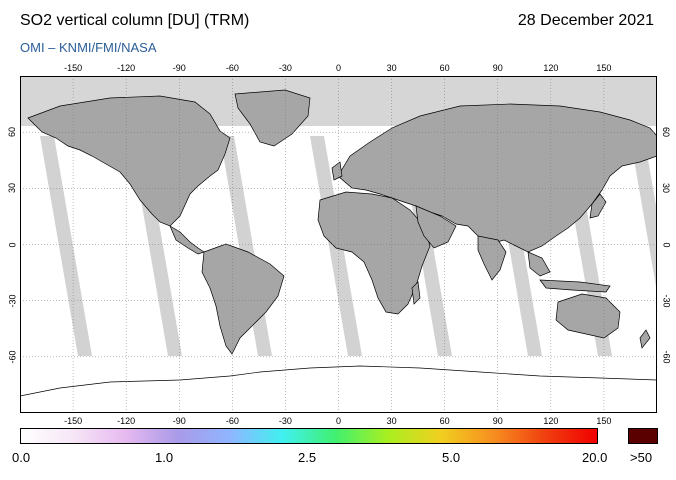  What do you see at coordinates (337, 171) in the screenshot?
I see `uk` at bounding box center [337, 171].